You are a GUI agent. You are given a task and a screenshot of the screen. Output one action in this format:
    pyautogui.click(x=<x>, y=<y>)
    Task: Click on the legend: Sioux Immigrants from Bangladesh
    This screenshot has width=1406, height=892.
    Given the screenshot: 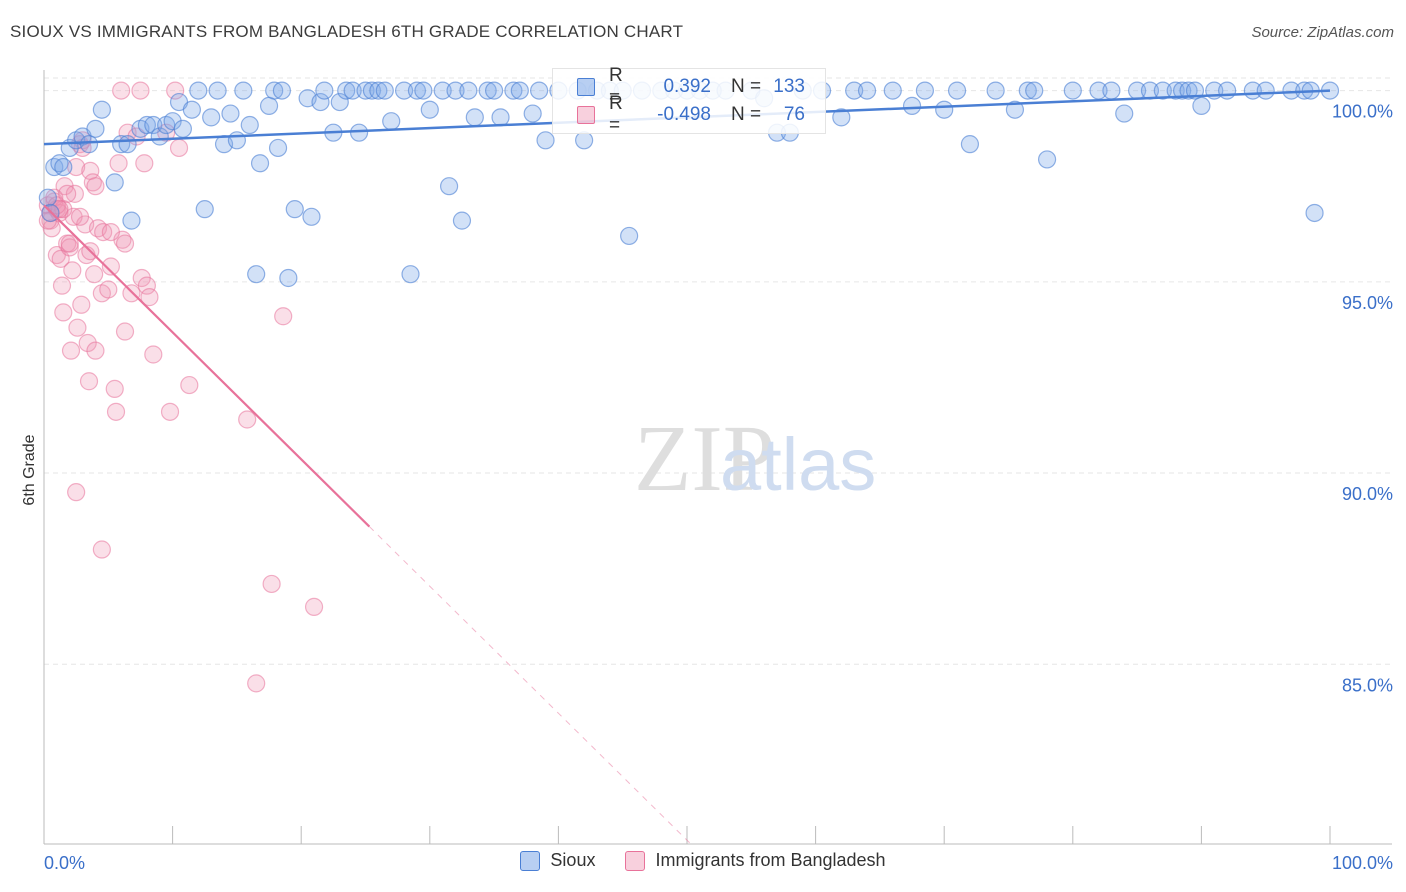 What is the action you would take?
    pyautogui.click(x=703, y=860)
    